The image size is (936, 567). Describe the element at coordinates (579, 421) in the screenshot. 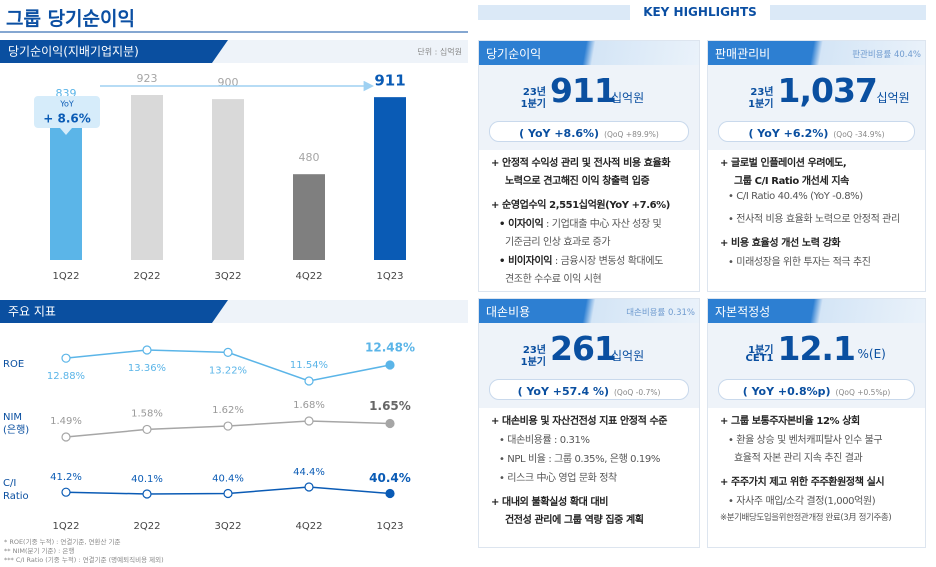

I see `bullet-line: + 대손비용 및 자산건전성 지표 안정적 수준` at that location.